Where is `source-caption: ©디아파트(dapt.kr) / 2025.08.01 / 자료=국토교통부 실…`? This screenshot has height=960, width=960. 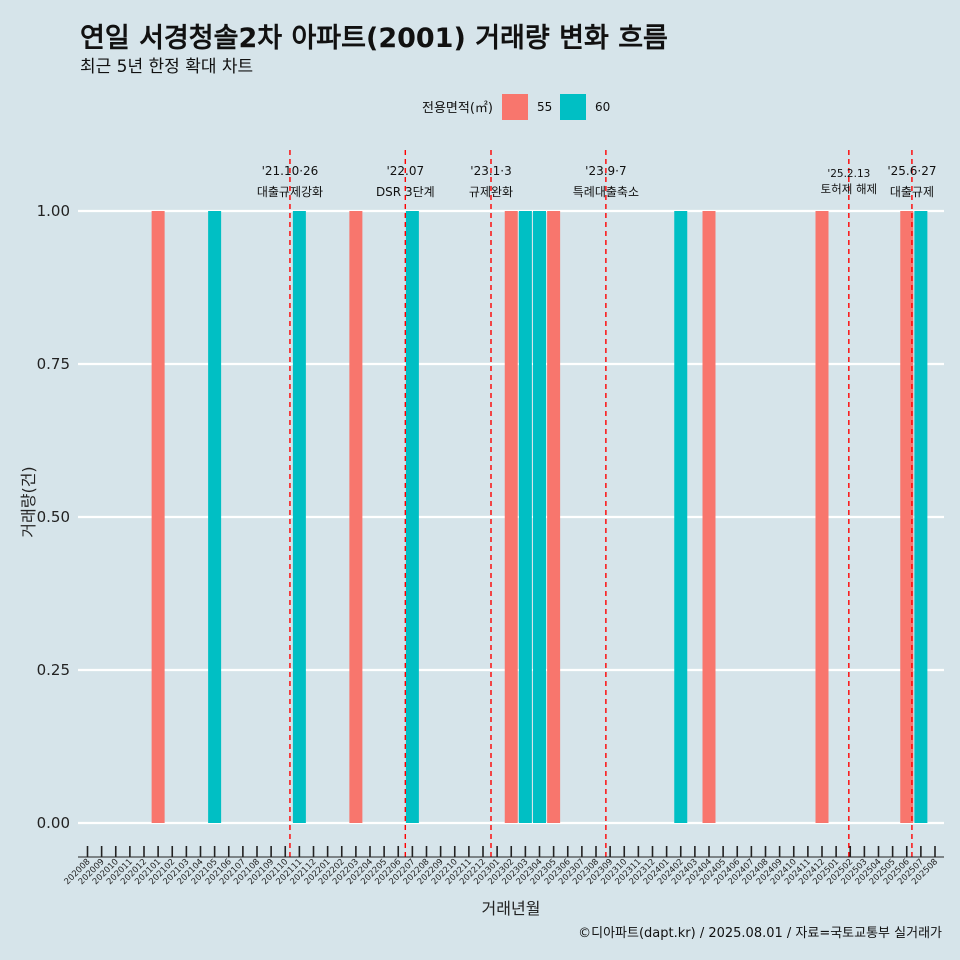 source-caption: ©디아파트(dapt.kr) / 2025.08.01 / 자료=국토교통부 실… is located at coordinates (760, 933).